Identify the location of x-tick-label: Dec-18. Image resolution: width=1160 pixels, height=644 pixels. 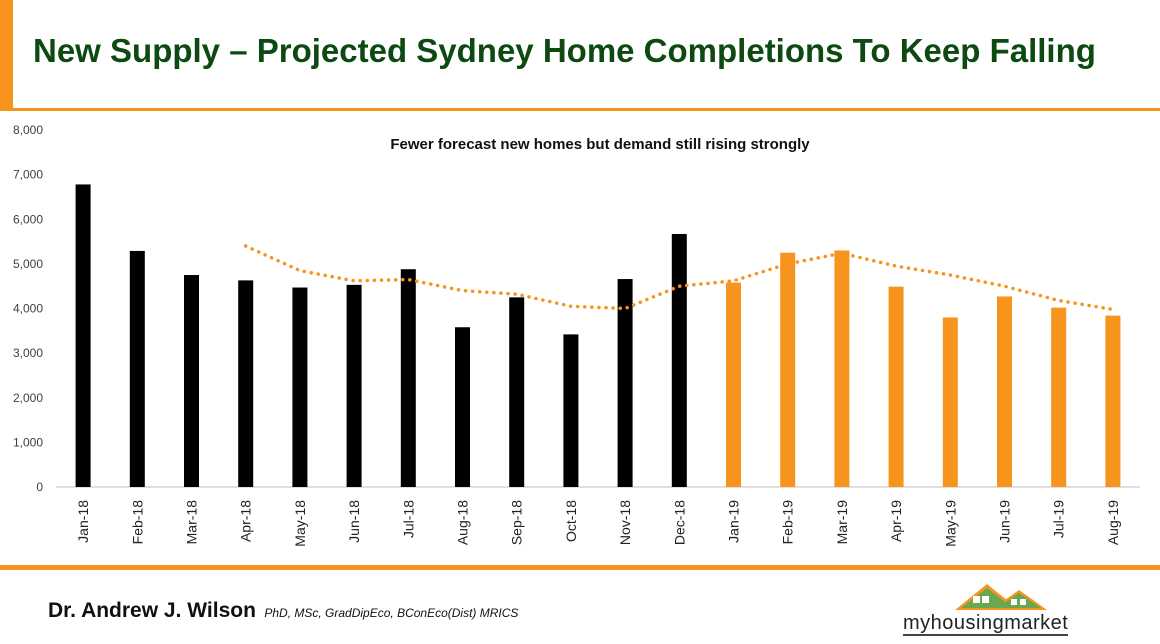
(679, 522).